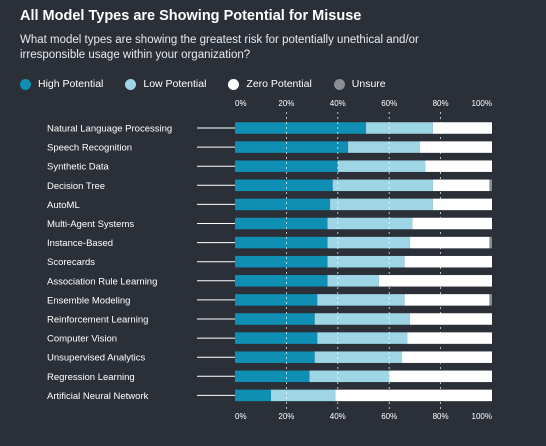  I want to click on category-label: Instance-Based, so click(80, 243).